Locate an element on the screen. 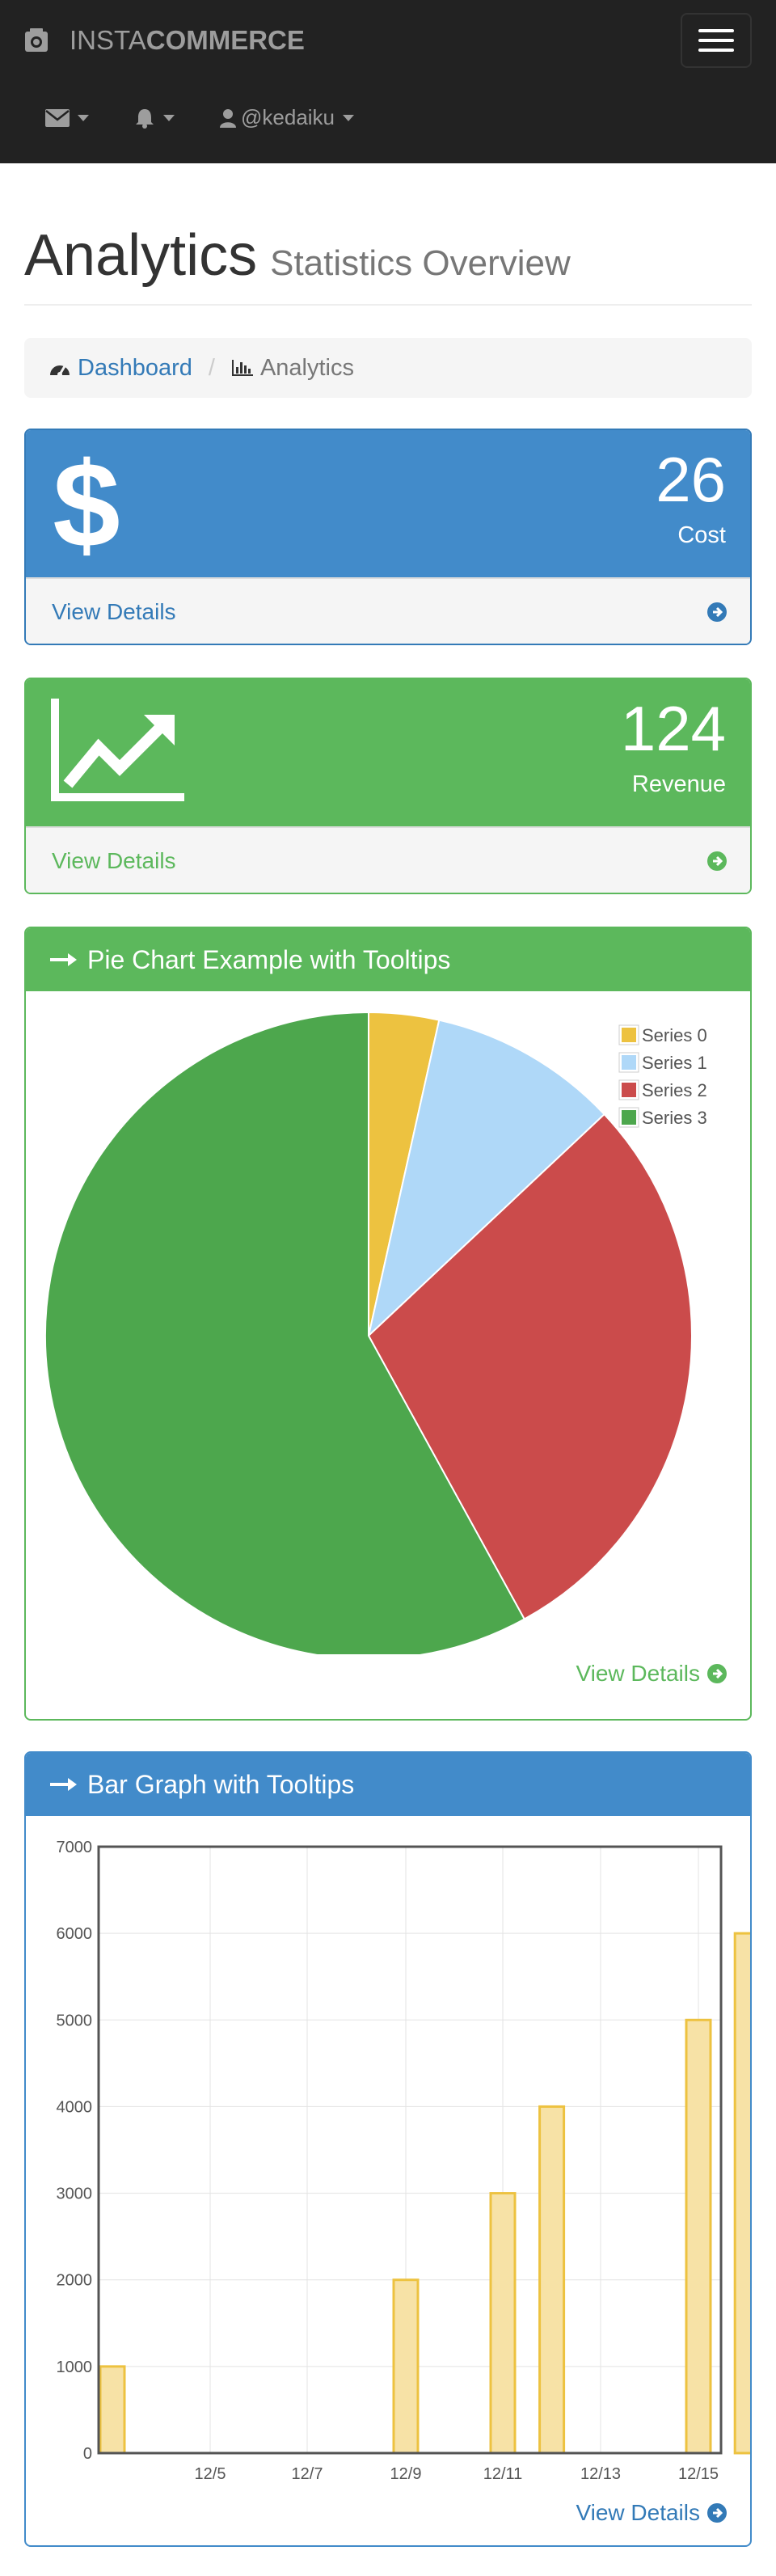 The image size is (776, 2576). brand-name-light: INSTA is located at coordinates (108, 40).